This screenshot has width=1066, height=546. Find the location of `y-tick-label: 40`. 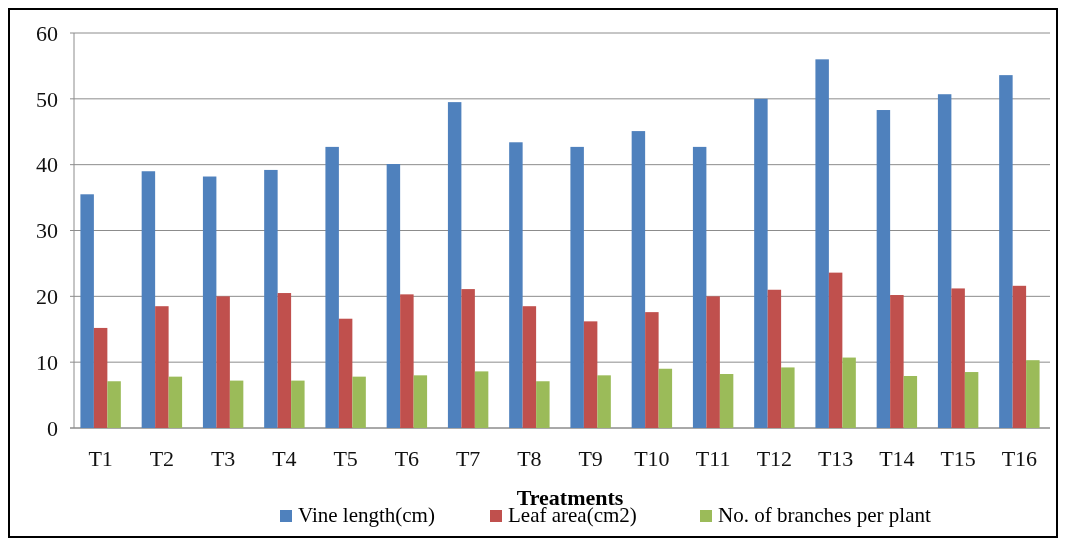

y-tick-label: 40 is located at coordinates (47, 165).